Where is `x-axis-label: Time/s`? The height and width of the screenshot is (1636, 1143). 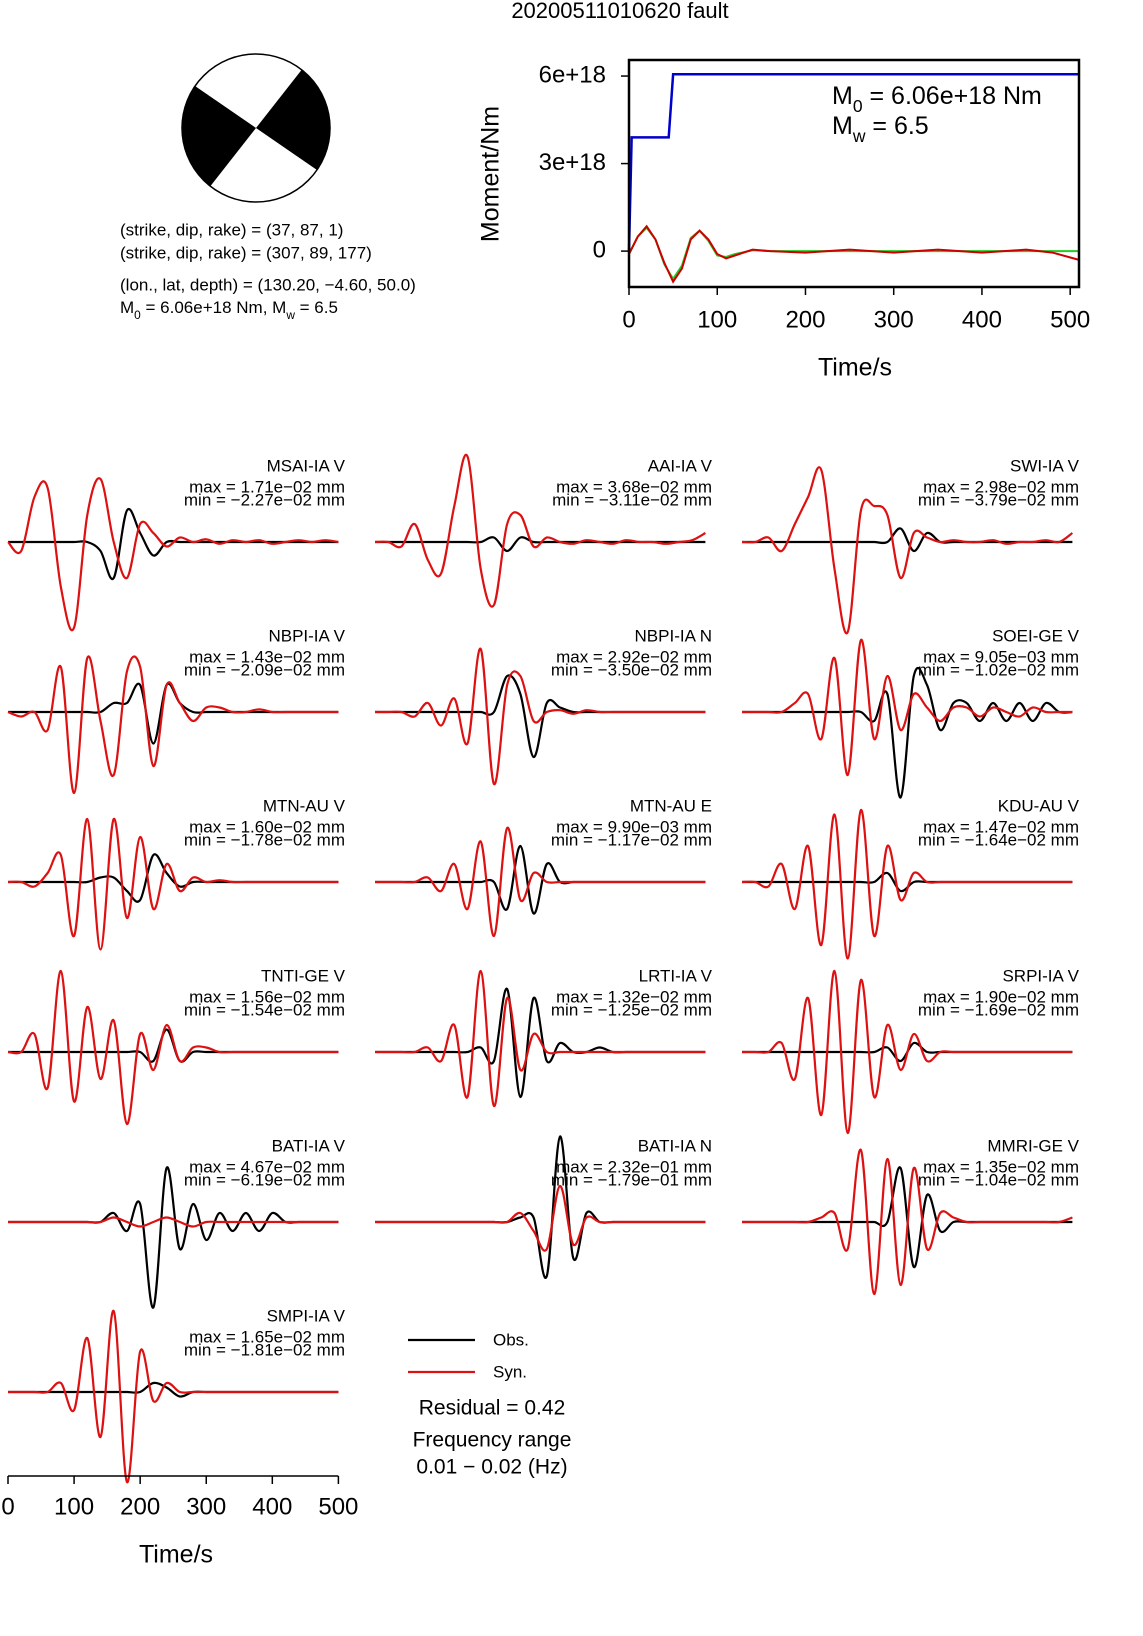 x-axis-label: Time/s is located at coordinates (176, 1555).